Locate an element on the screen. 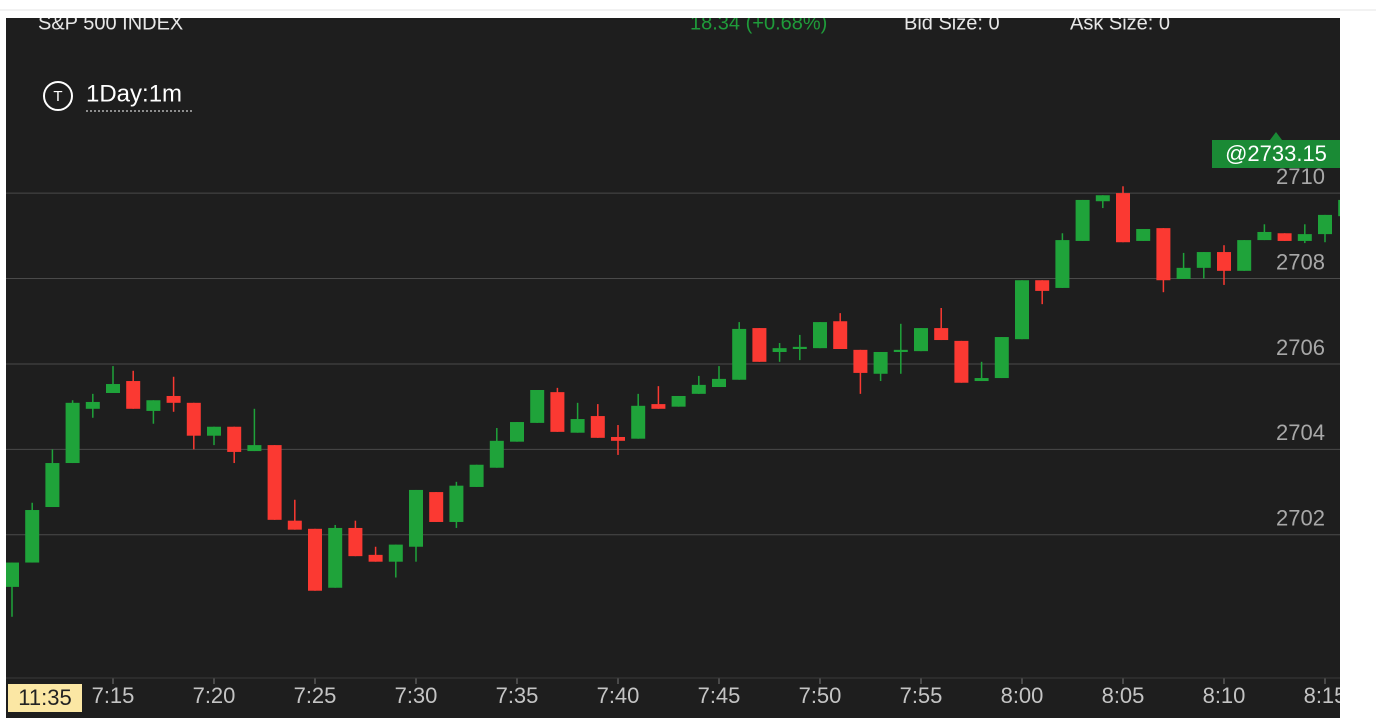 The height and width of the screenshot is (722, 1376). x-tick-label: 7:35 is located at coordinates (517, 695).